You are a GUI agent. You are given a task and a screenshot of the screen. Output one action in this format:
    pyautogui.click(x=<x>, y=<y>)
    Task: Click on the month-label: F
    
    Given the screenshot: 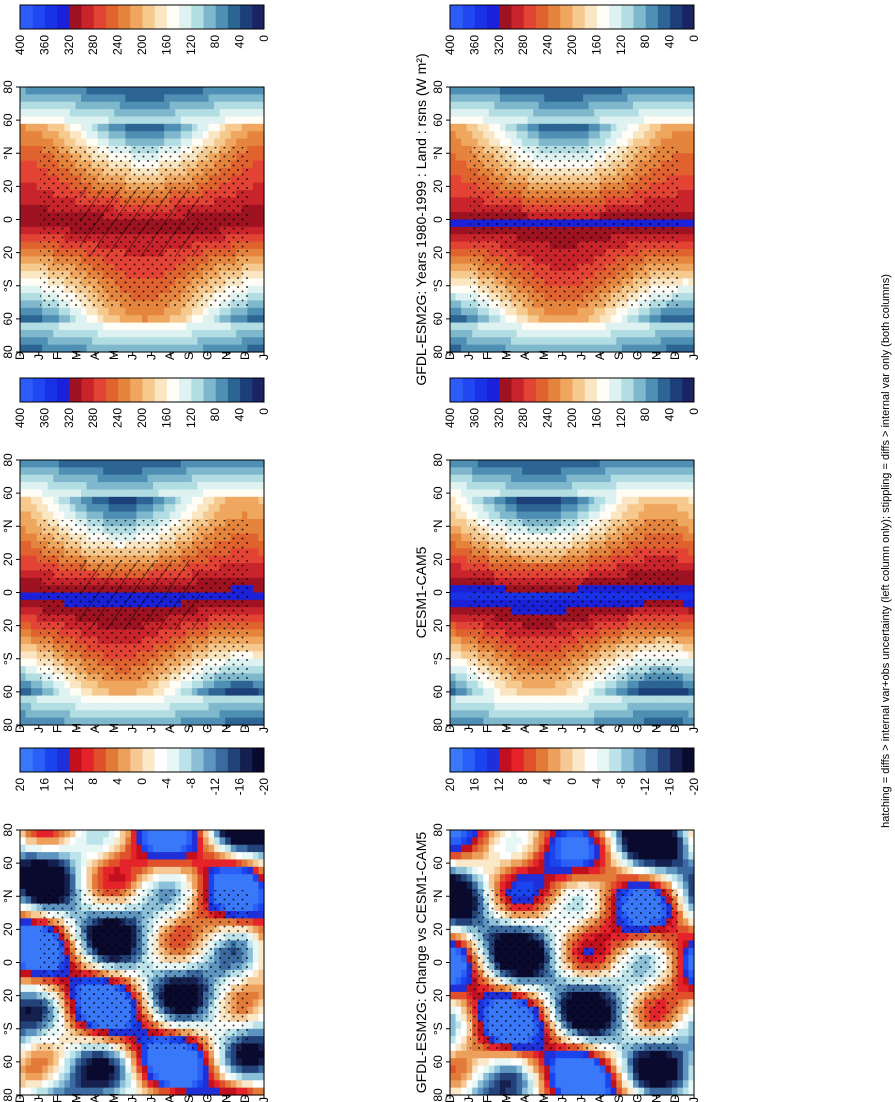 What is the action you would take?
    pyautogui.click(x=58, y=356)
    